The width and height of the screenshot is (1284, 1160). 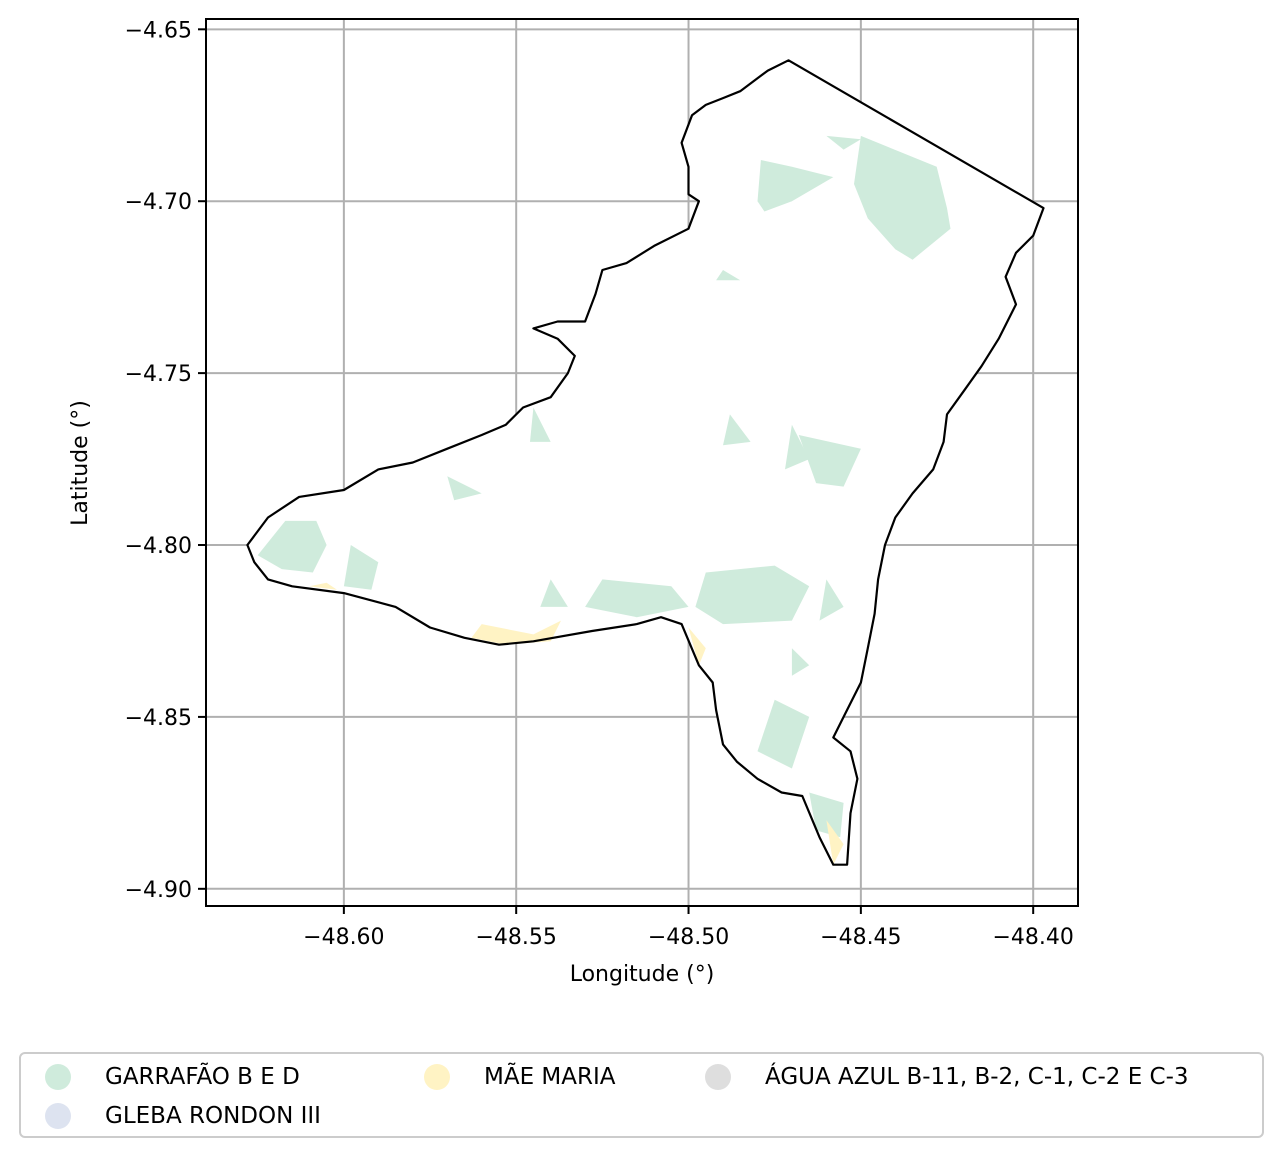 I want to click on legend-item-garrafao: GARRAFÃO B E D, so click(x=172, y=1077).